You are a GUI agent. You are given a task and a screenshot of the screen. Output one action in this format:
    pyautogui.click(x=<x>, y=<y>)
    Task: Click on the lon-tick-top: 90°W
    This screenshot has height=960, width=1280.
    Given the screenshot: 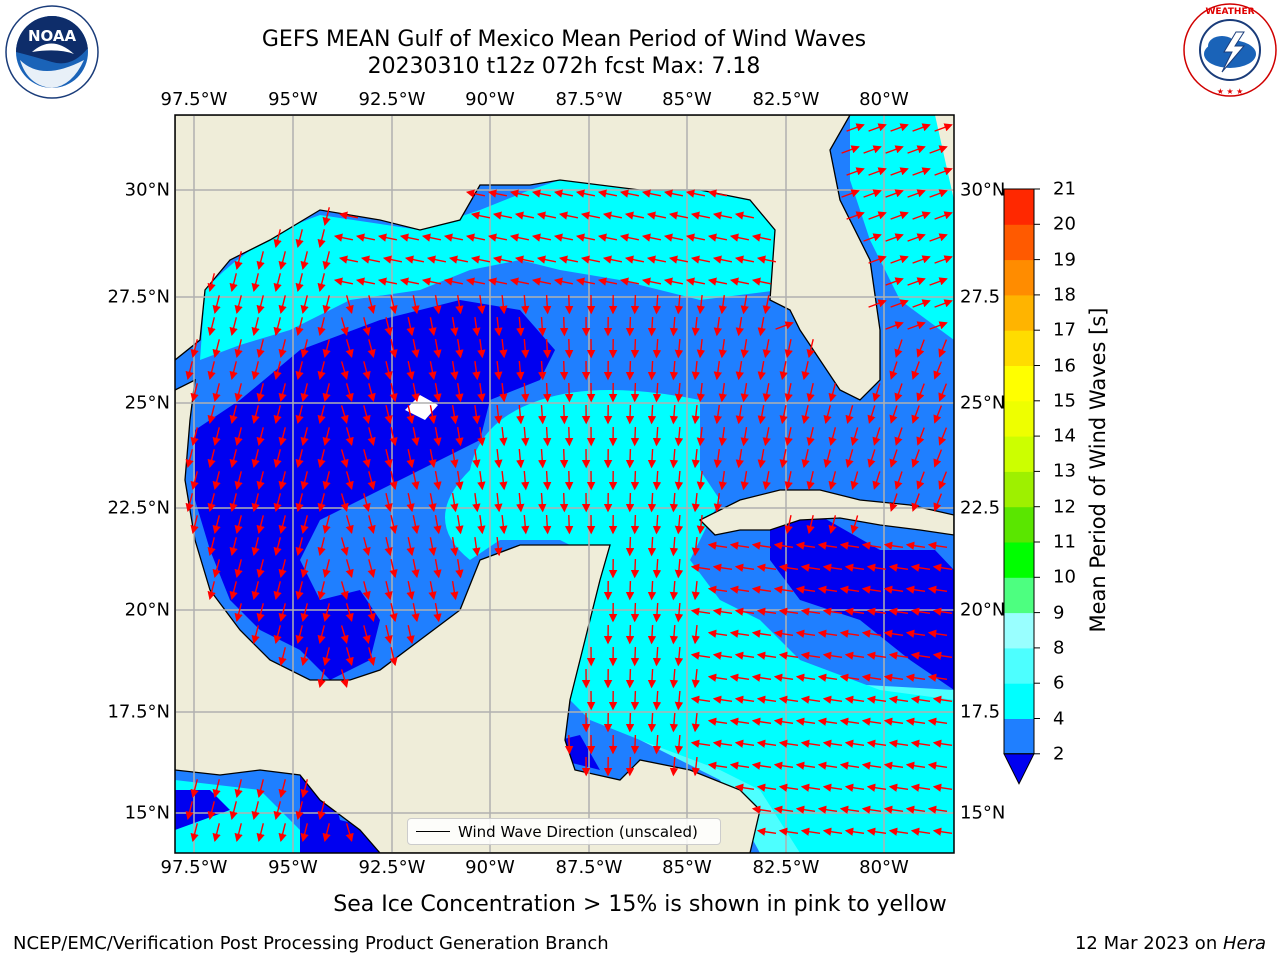 What is the action you would take?
    pyautogui.click(x=490, y=99)
    